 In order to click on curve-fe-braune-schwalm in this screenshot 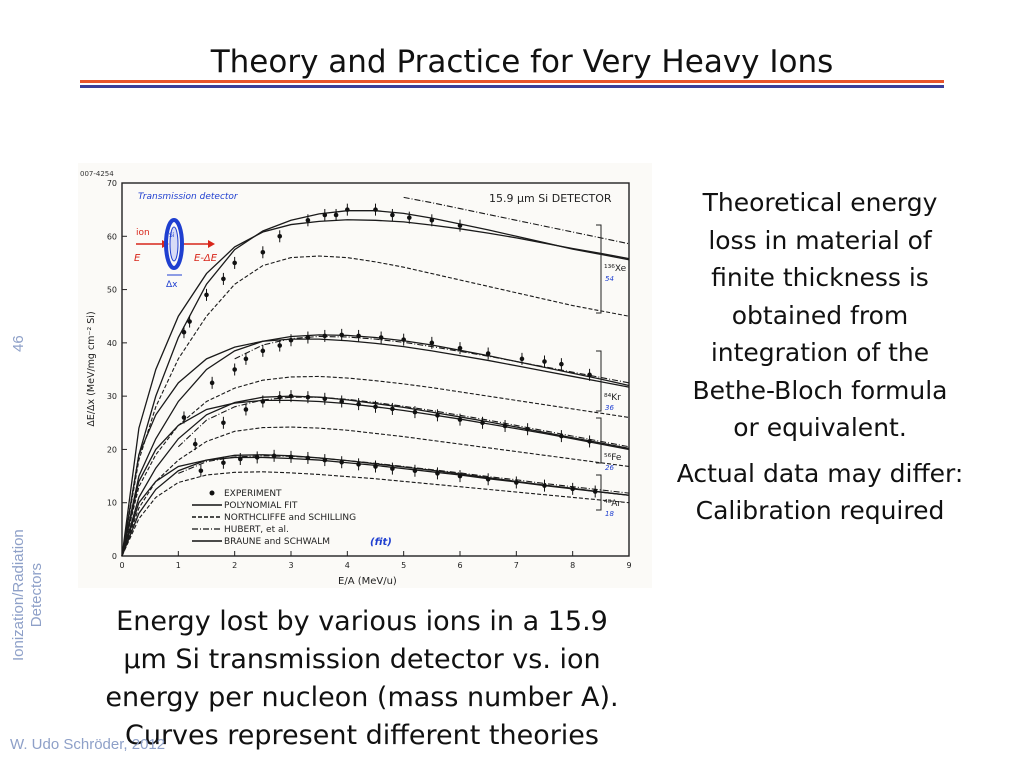, I will do `click(375, 478)`.